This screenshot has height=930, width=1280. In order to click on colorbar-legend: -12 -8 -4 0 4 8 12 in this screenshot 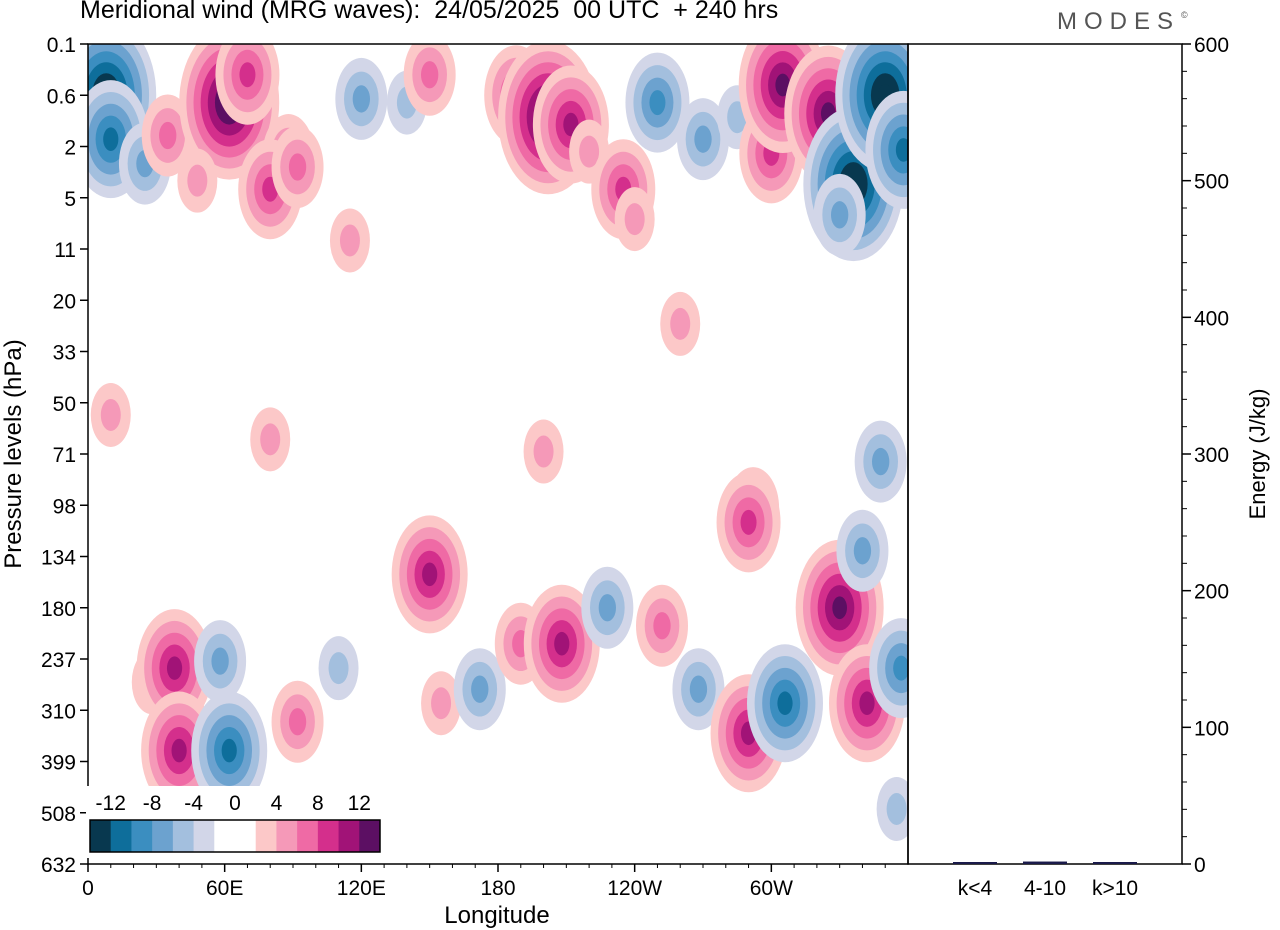, I will do `click(235, 822)`.